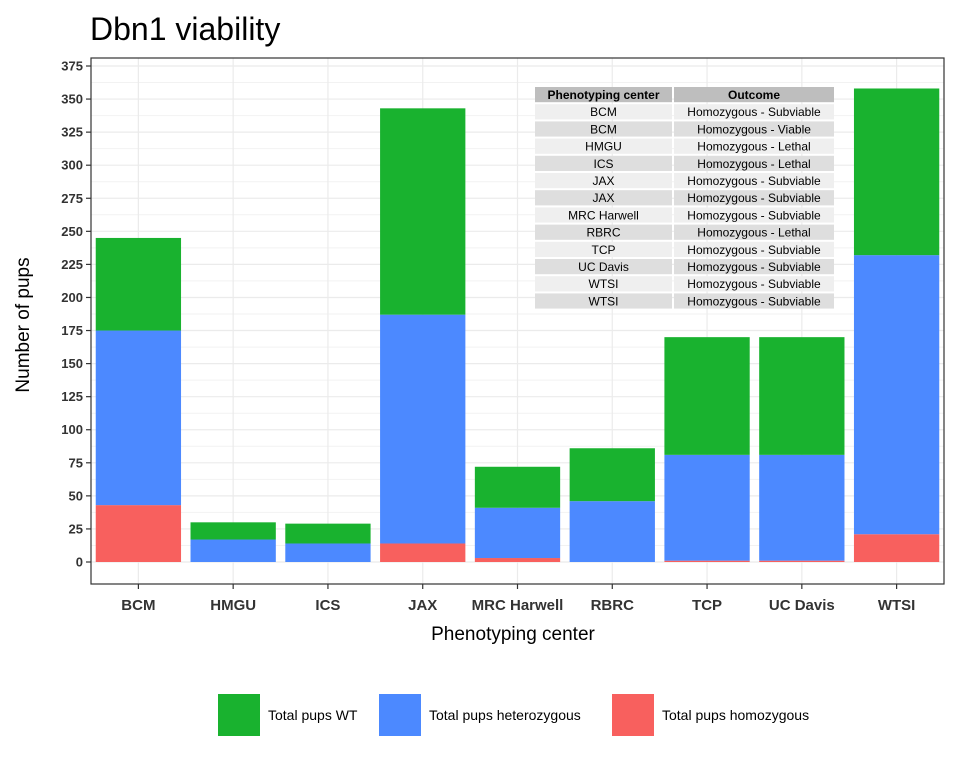 Image resolution: width=960 pixels, height=768 pixels. Describe the element at coordinates (422, 605) in the screenshot. I see `x-tick-label: JAX` at that location.